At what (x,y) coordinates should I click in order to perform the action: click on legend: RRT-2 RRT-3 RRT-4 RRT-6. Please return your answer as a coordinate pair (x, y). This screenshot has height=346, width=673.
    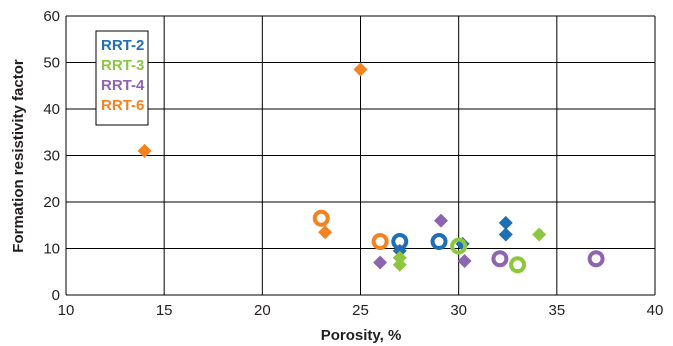
    Looking at the image, I should click on (122, 78).